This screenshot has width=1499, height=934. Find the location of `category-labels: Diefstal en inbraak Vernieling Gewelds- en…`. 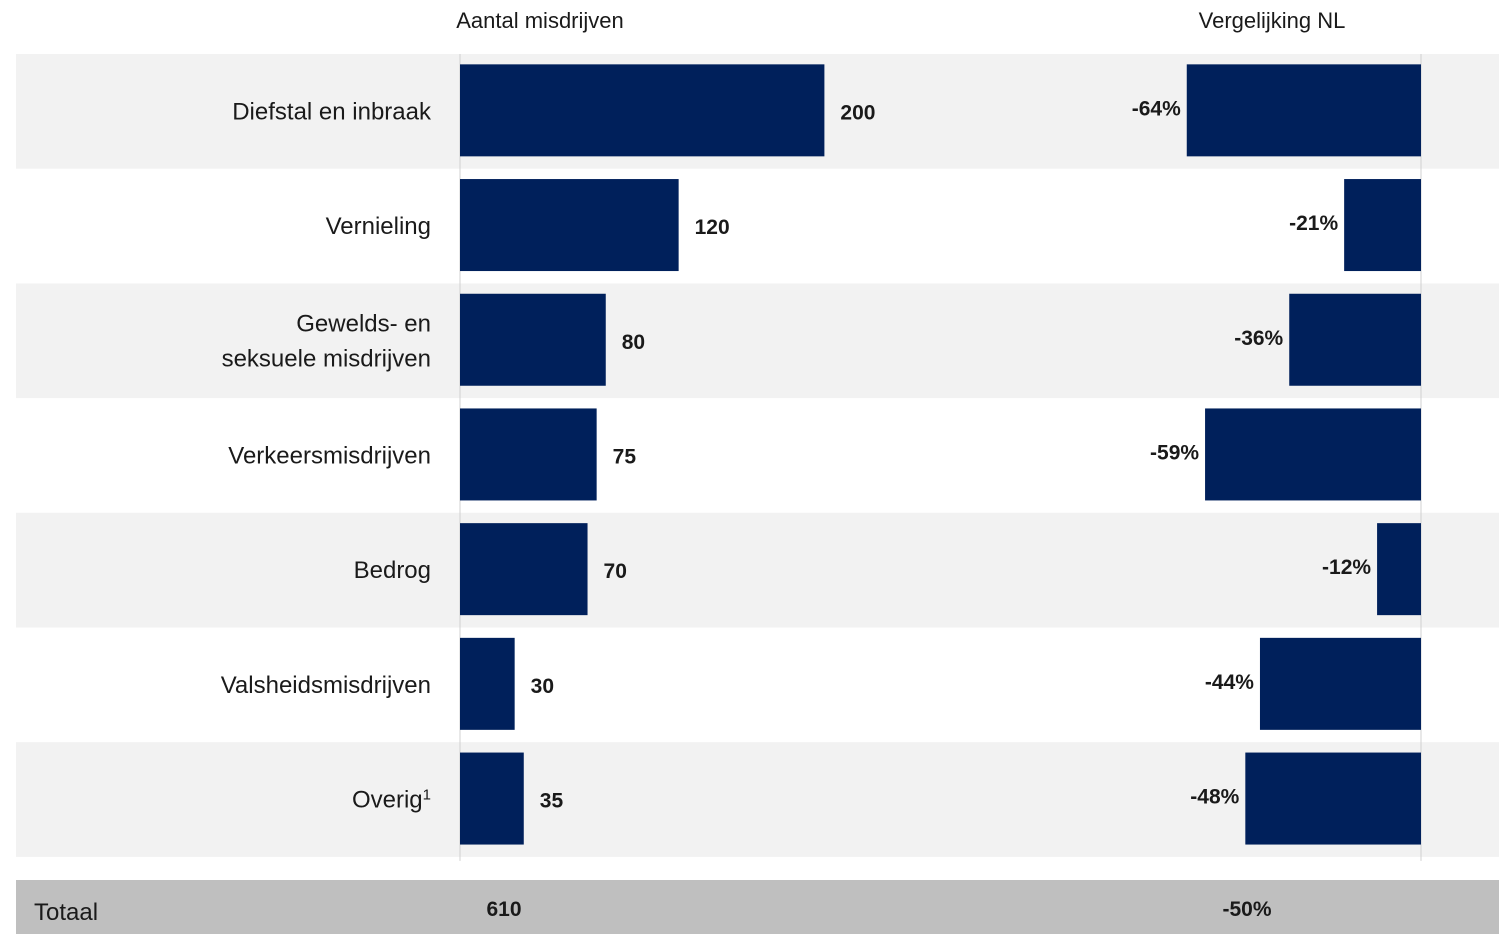

category-labels: Diefstal en inbraak Vernieling Gewelds- en… is located at coordinates (326, 455).